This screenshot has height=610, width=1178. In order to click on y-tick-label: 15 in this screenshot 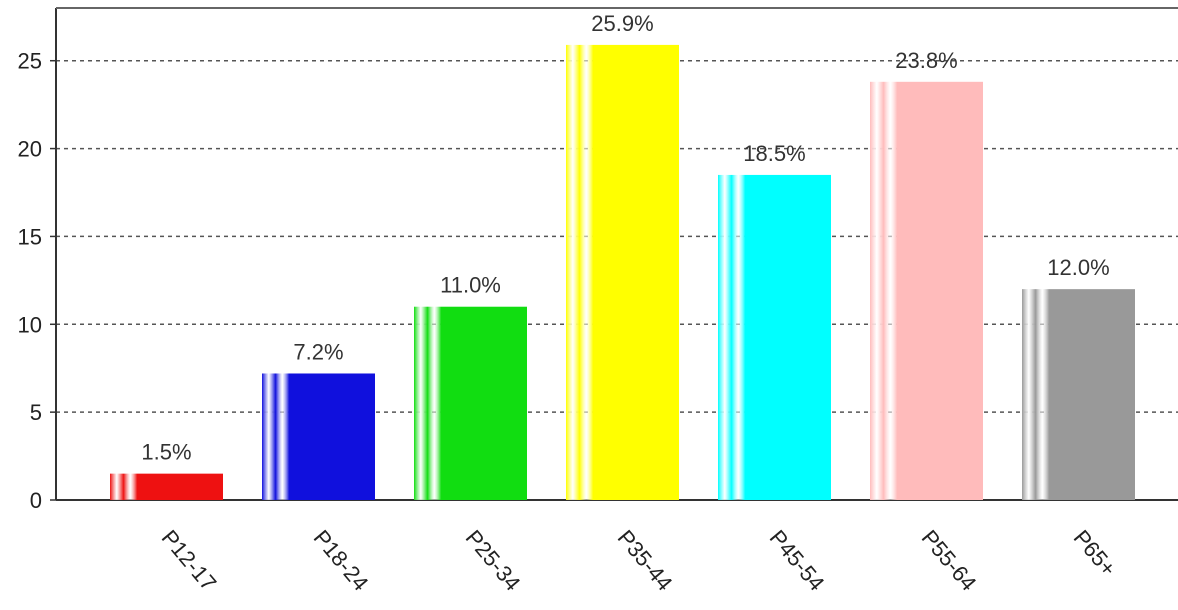, I will do `click(30, 236)`.